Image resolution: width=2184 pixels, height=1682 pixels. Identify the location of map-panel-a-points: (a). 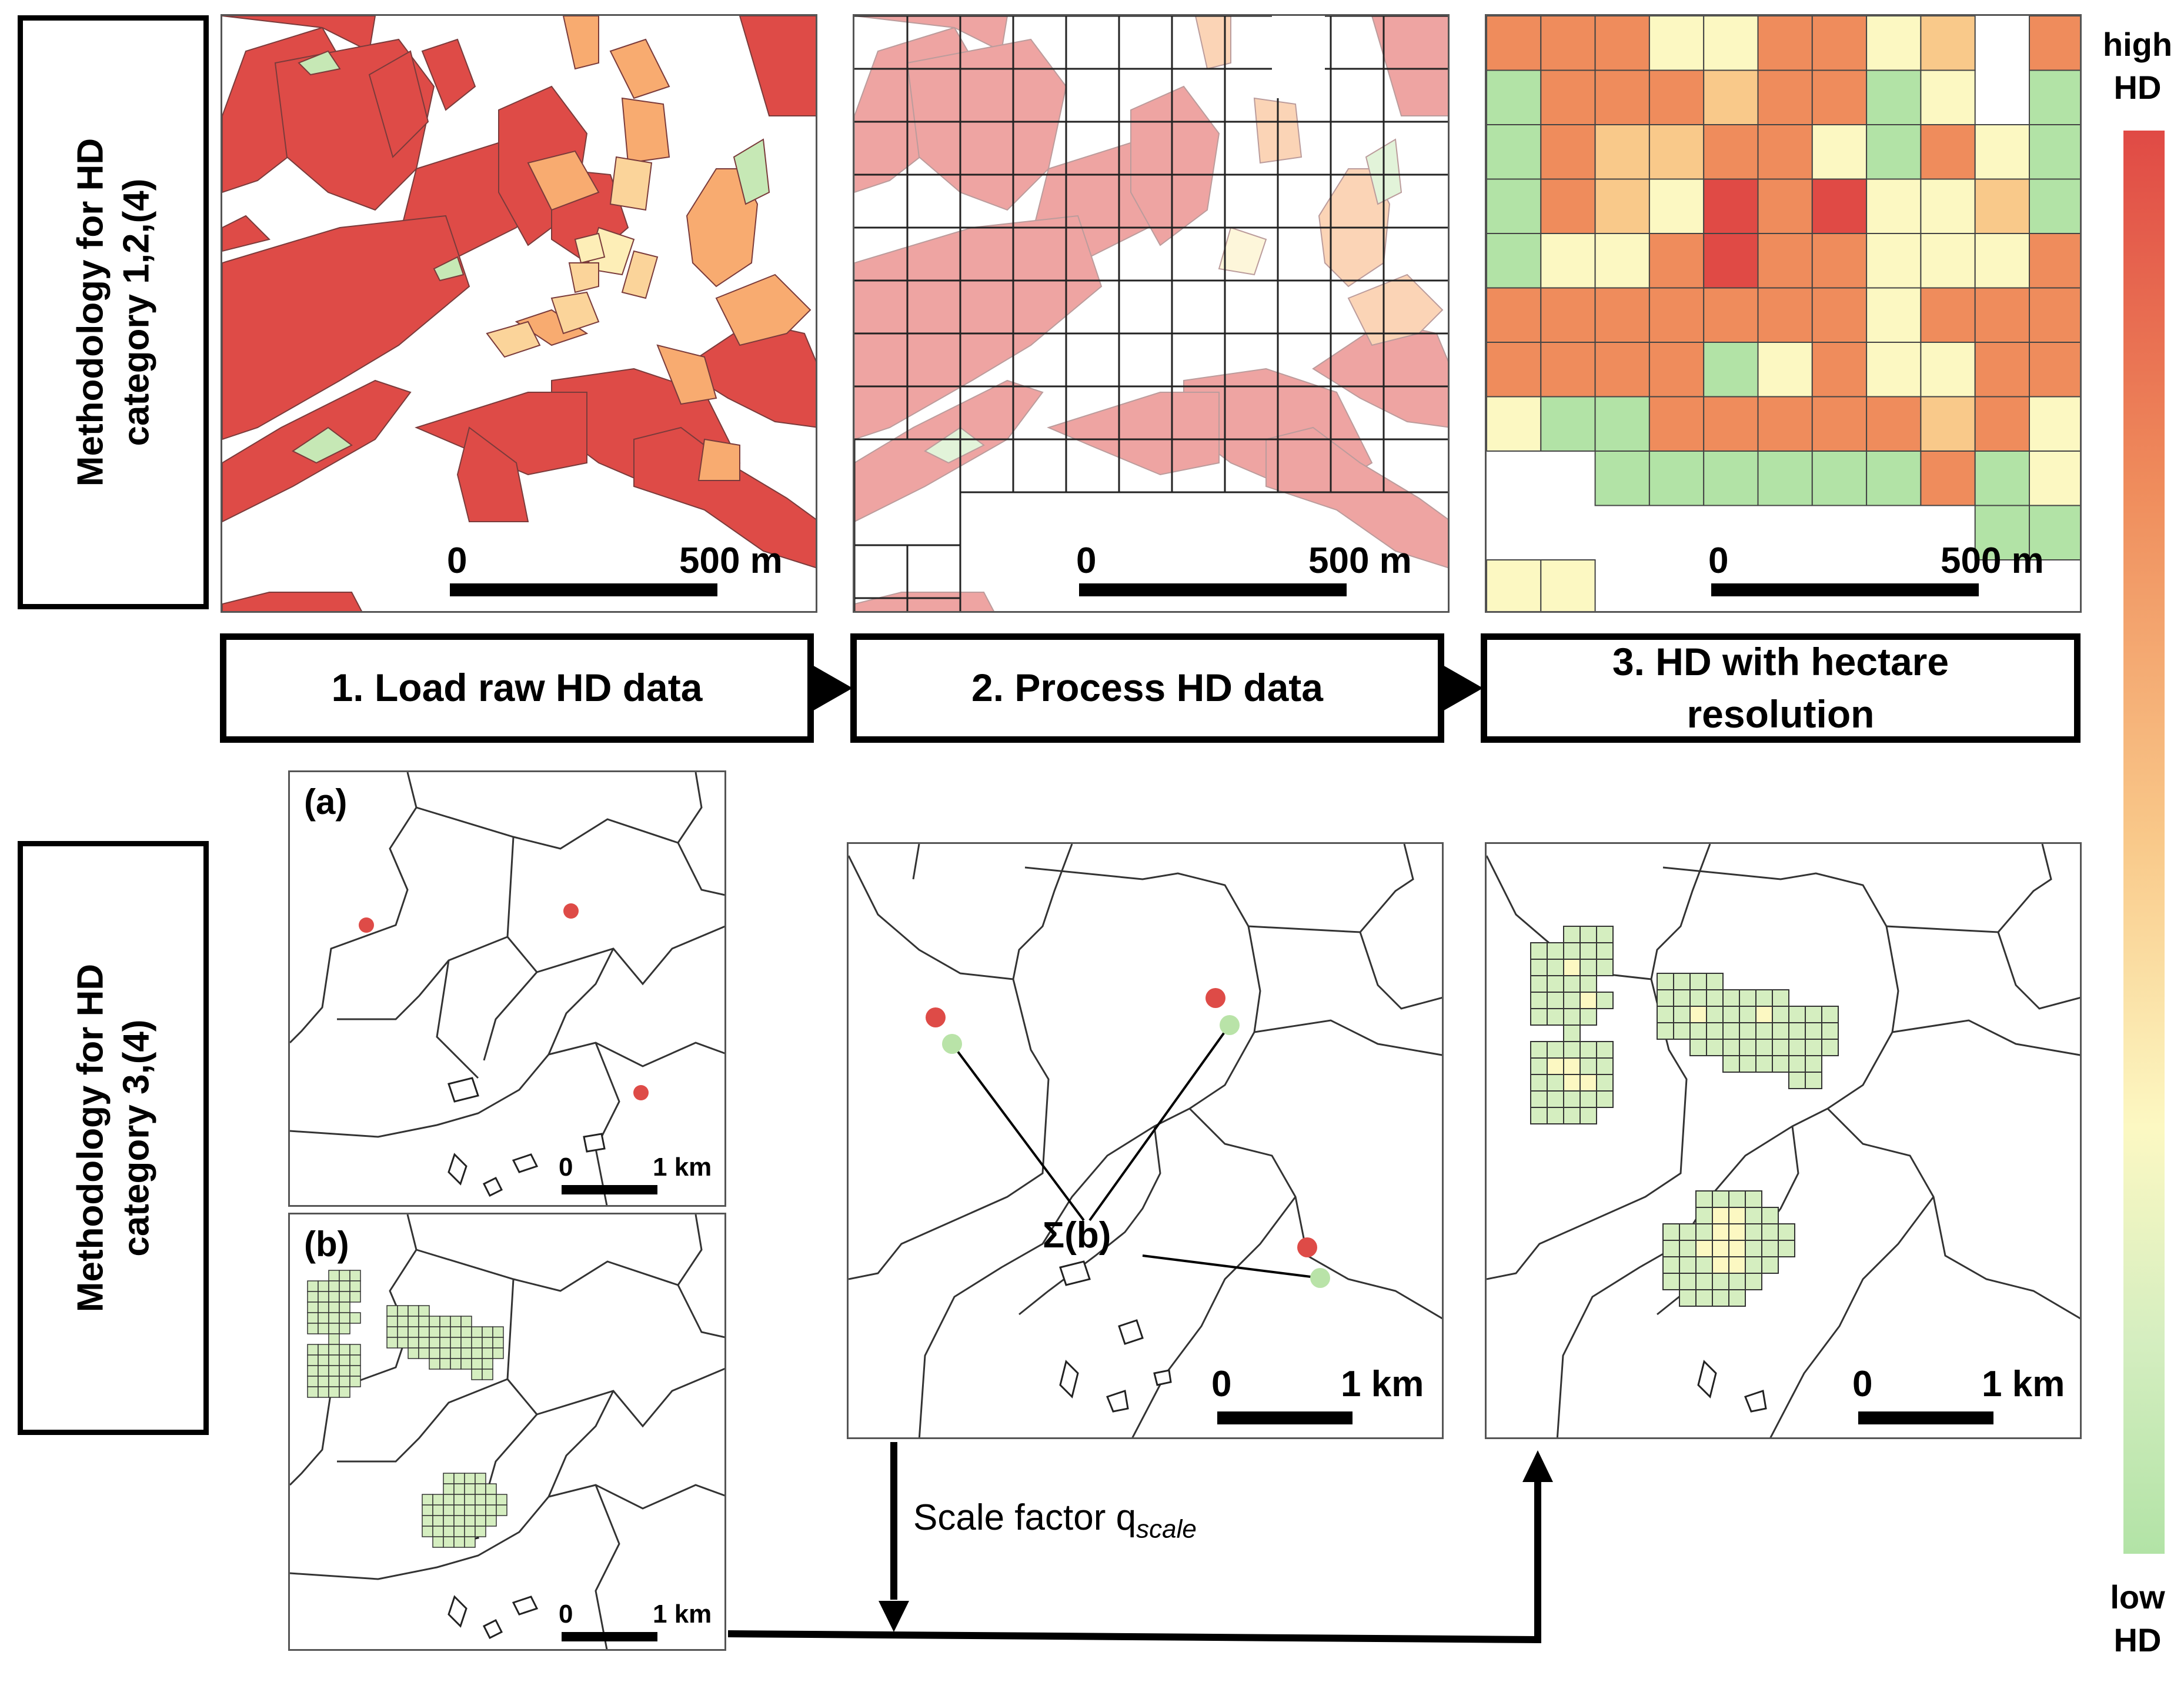
(507, 988).